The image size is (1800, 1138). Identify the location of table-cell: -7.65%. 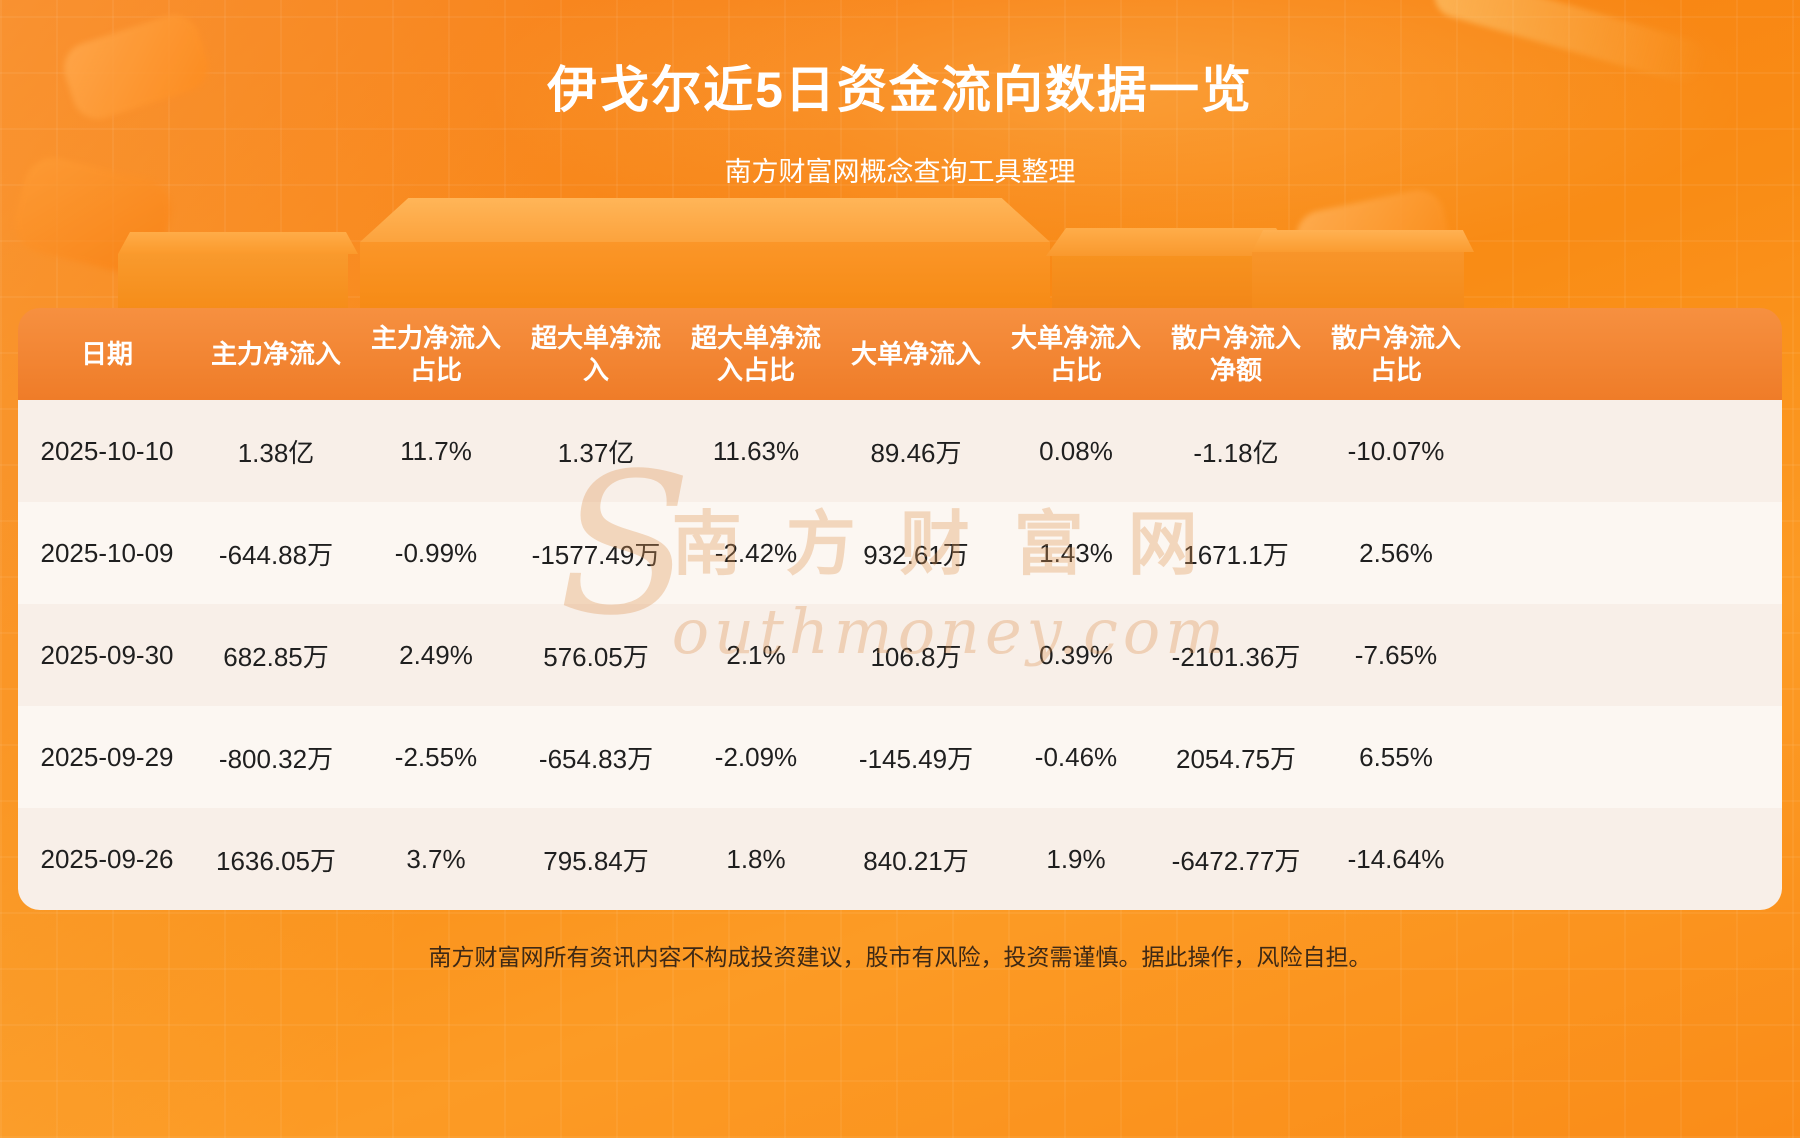
(1396, 654).